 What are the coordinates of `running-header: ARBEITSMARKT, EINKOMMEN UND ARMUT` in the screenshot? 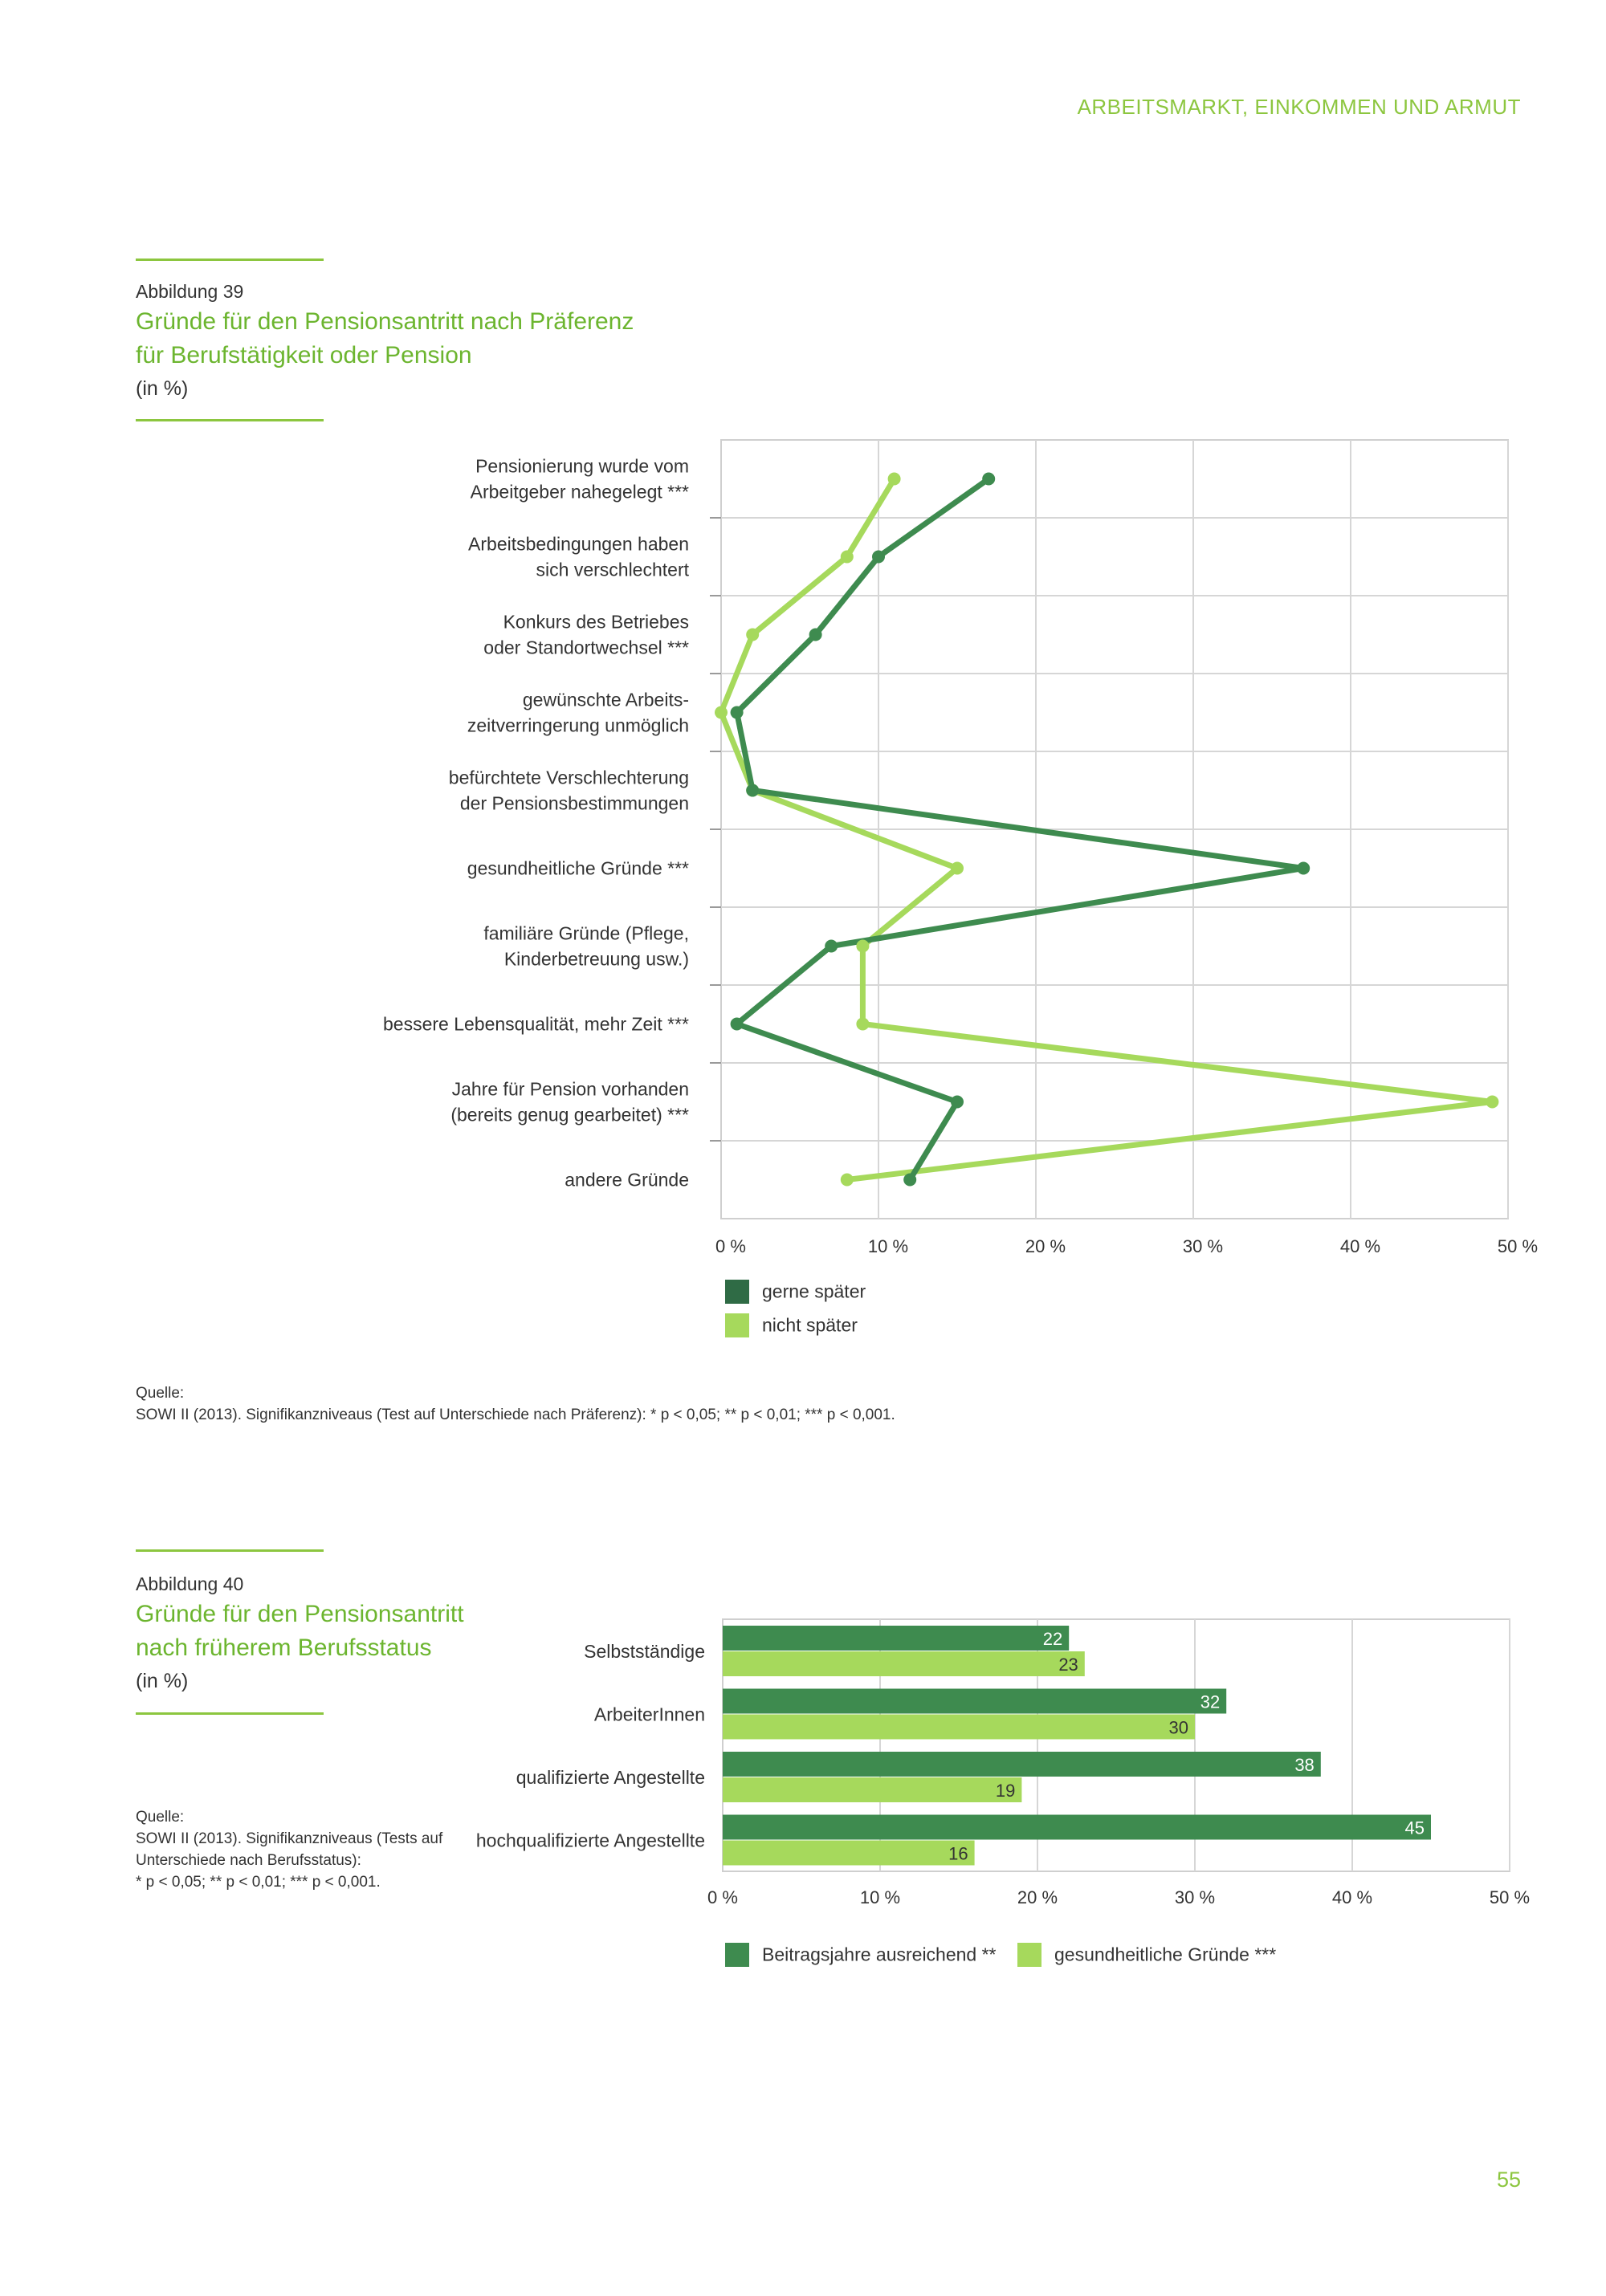 It's located at (1299, 107).